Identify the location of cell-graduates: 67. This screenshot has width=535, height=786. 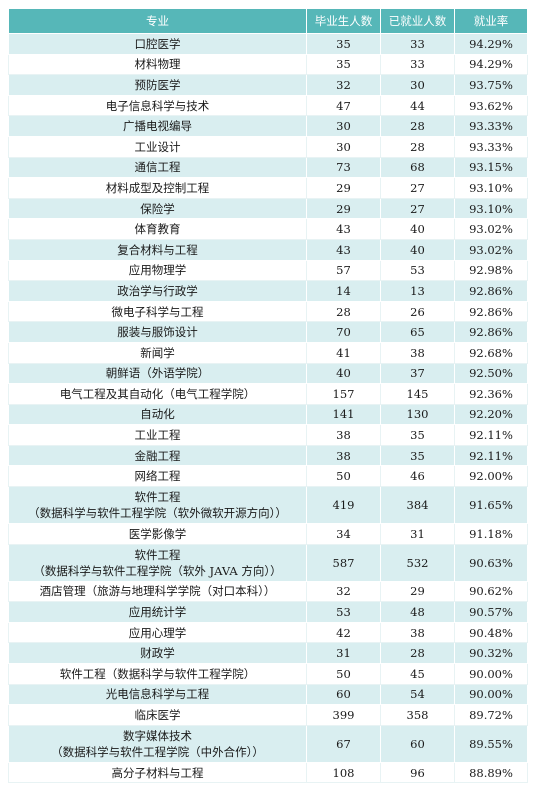
(343, 743).